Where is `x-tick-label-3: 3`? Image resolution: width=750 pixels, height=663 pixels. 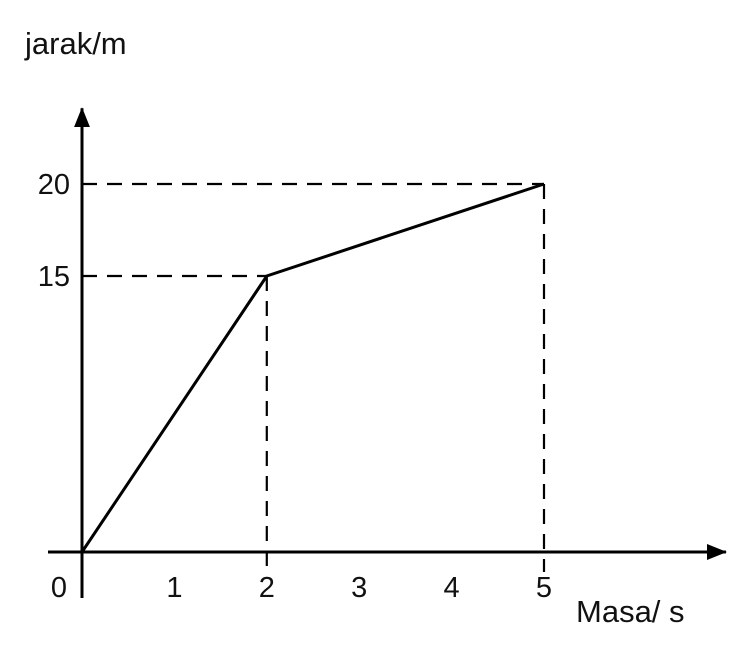
x-tick-label-3: 3 is located at coordinates (359, 588).